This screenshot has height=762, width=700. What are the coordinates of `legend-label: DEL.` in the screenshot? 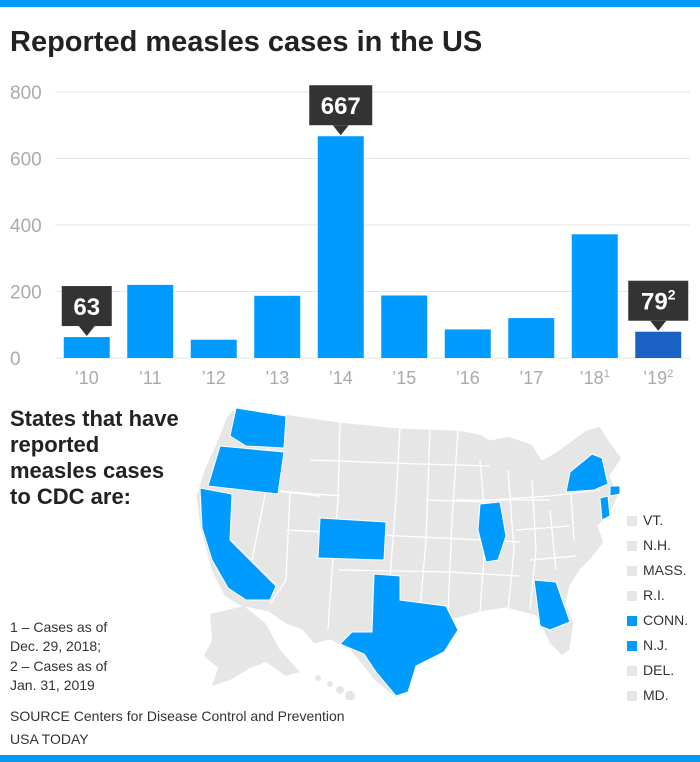 It's located at (659, 670).